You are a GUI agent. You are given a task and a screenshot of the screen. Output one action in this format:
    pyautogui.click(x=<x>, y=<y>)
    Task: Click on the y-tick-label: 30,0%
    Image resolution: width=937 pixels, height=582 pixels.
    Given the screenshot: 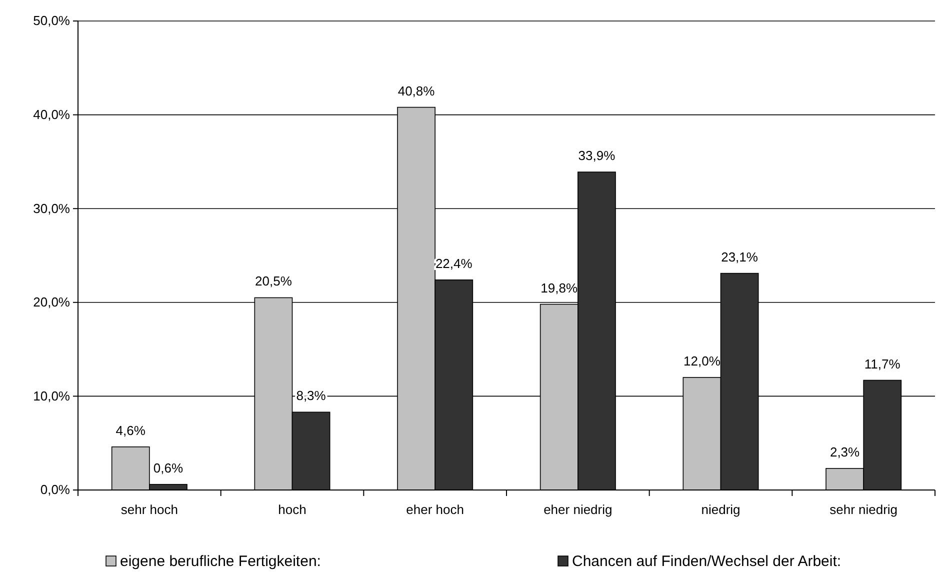 What is the action you would take?
    pyautogui.click(x=51, y=208)
    